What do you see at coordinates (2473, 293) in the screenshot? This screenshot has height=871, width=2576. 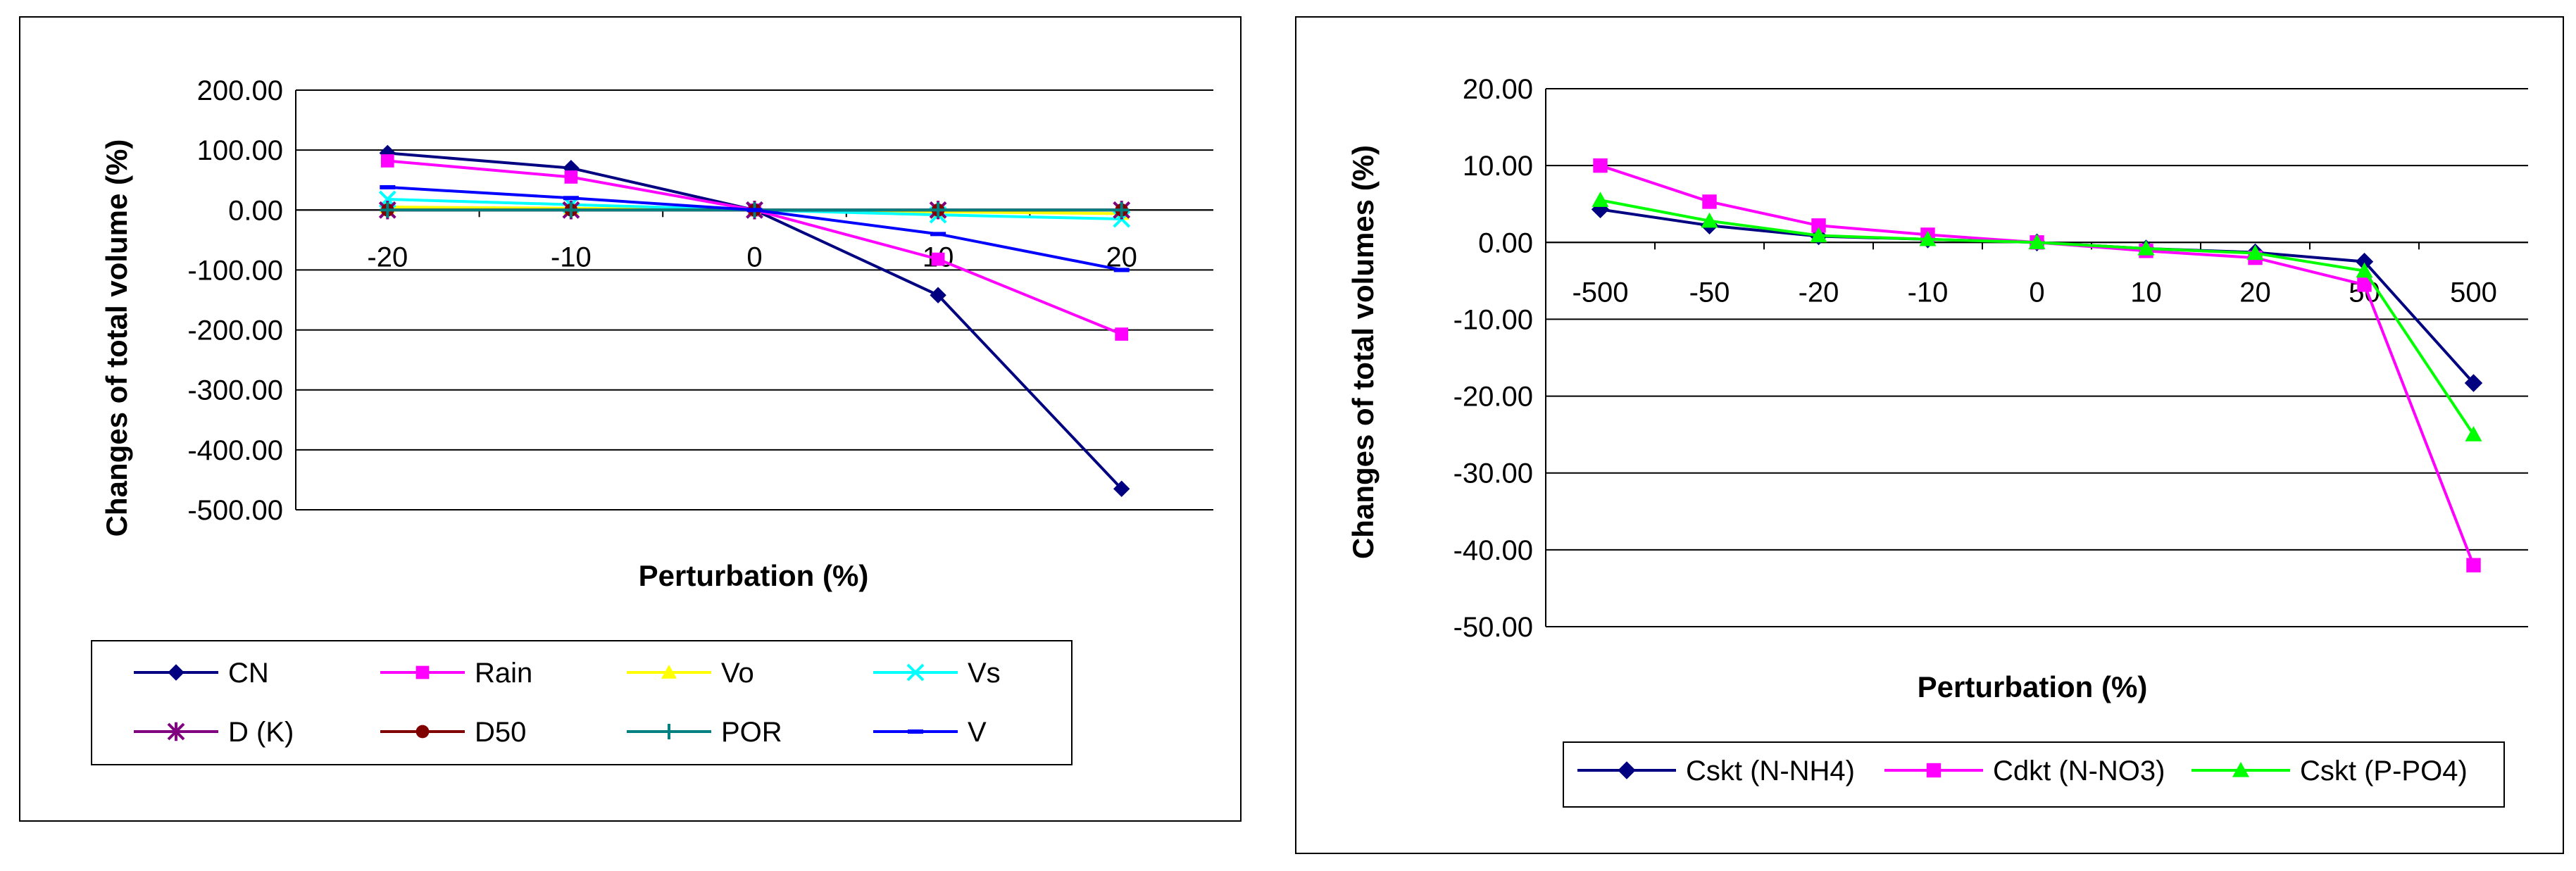 I see `x-tick-label: 500` at bounding box center [2473, 293].